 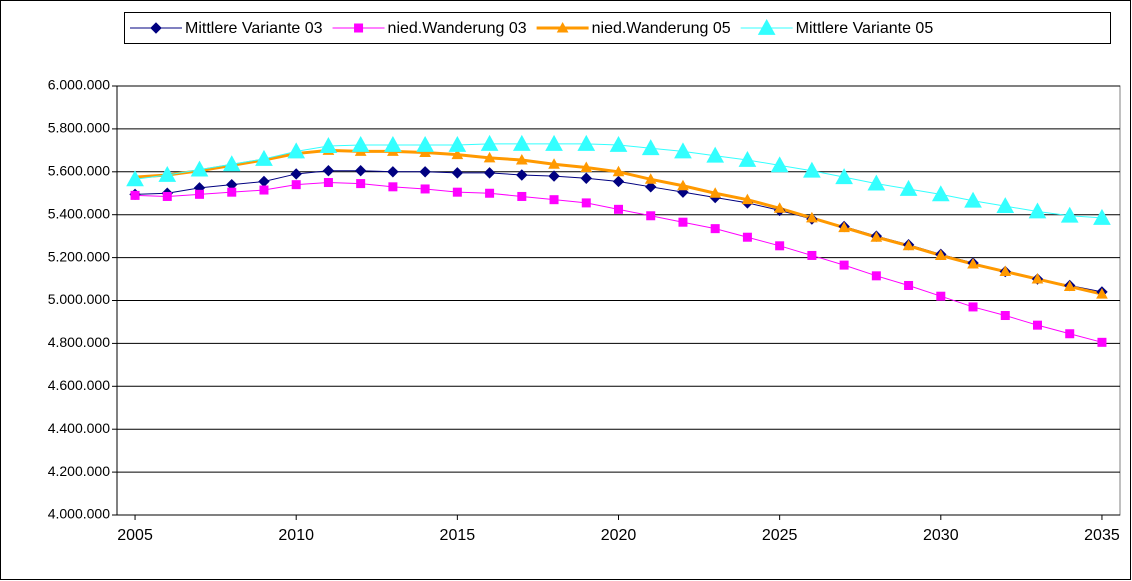 I want to click on x-tick-label: 2005, so click(x=135, y=535).